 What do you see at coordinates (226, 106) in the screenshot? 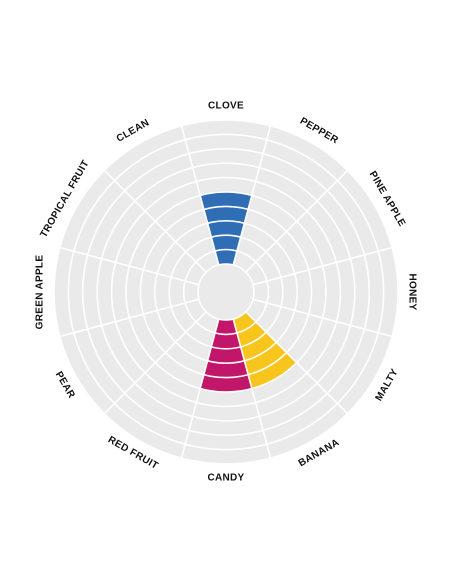
I see `label-clove: CLOVE` at bounding box center [226, 106].